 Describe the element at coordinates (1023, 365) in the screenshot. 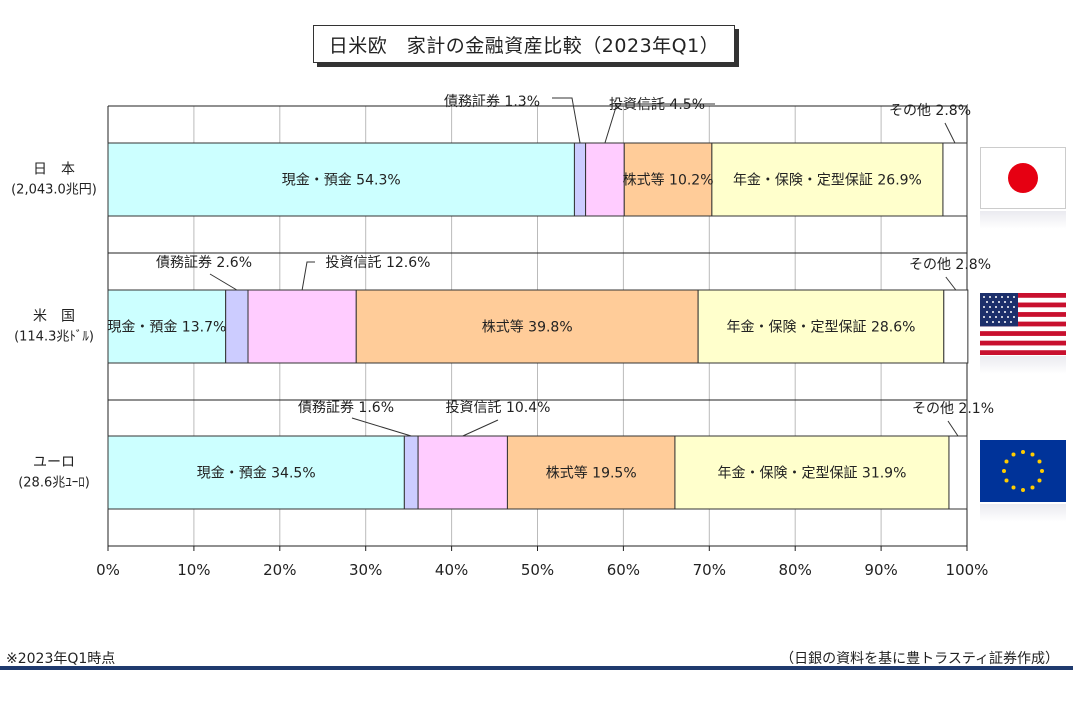

I see `usa-flag-reflection` at that location.